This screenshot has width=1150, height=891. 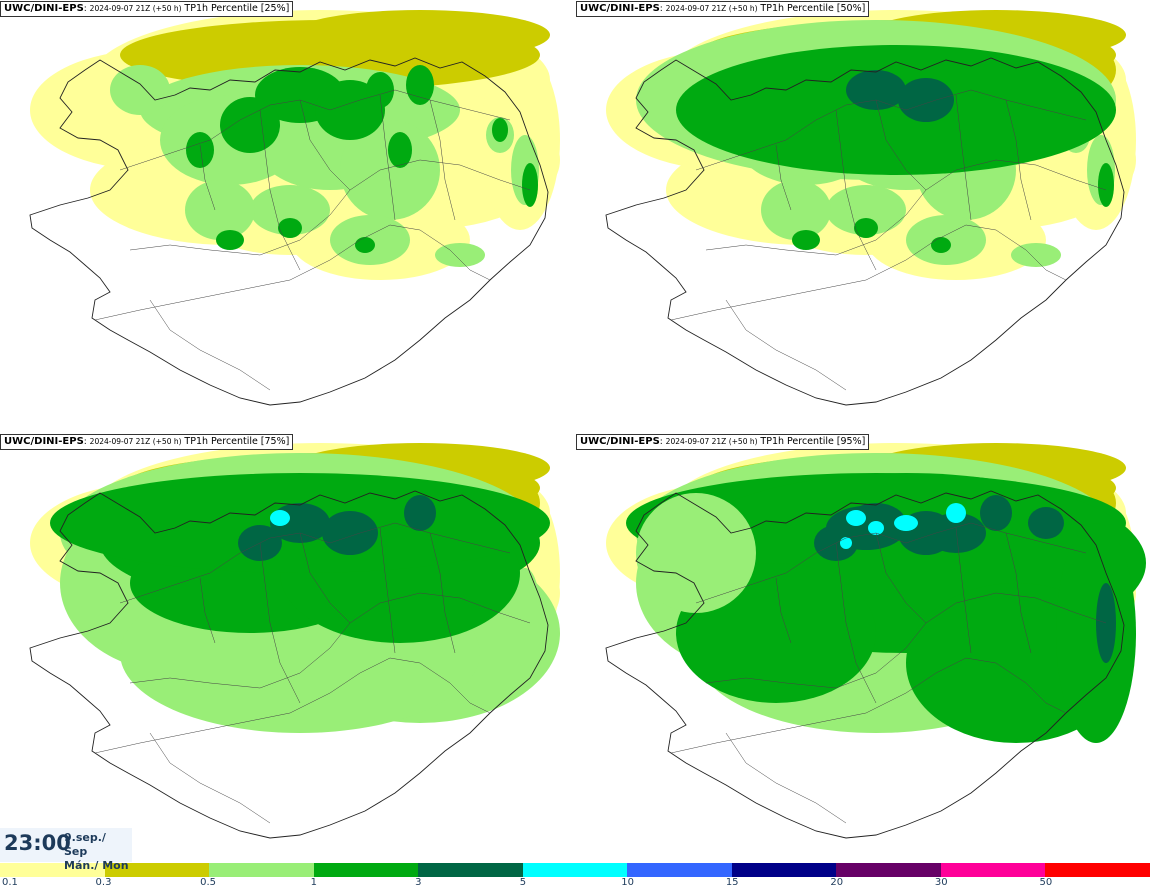 I want to click on percentile-label: [75%], so click(x=275, y=441).